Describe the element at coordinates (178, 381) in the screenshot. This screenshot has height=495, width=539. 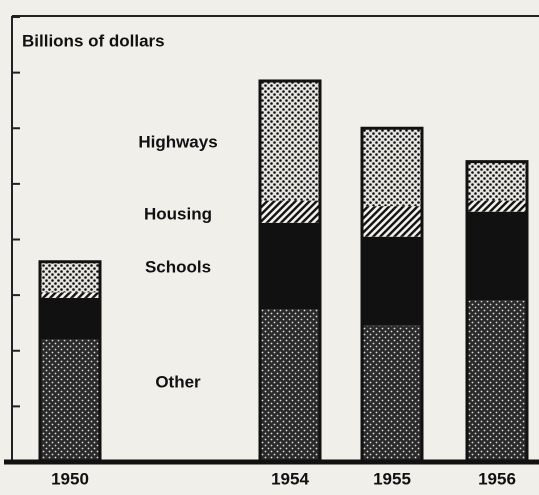
I see `series-label: Other` at that location.